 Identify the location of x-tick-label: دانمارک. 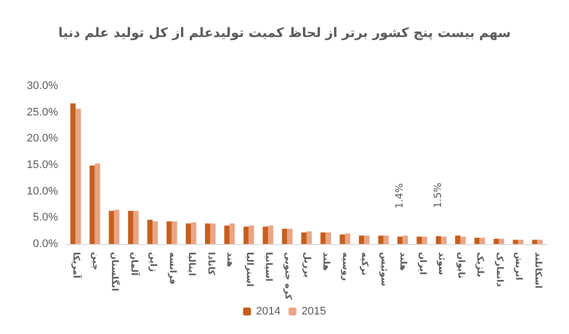
(499, 270).